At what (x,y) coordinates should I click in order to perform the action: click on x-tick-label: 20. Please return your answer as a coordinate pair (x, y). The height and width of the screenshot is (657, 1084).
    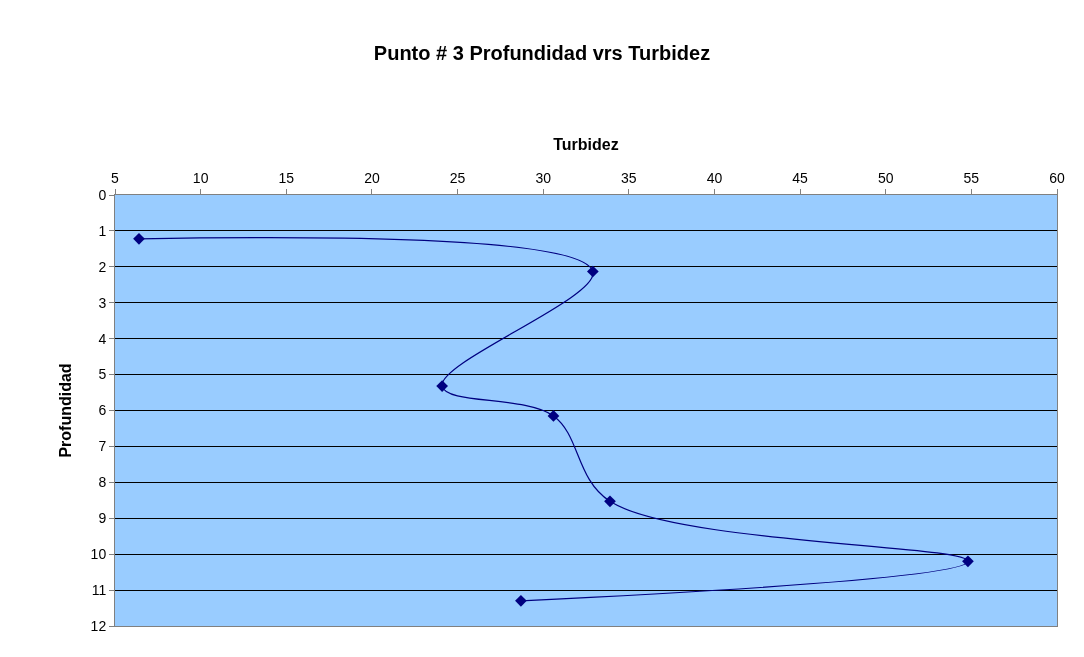
    Looking at the image, I should click on (372, 178).